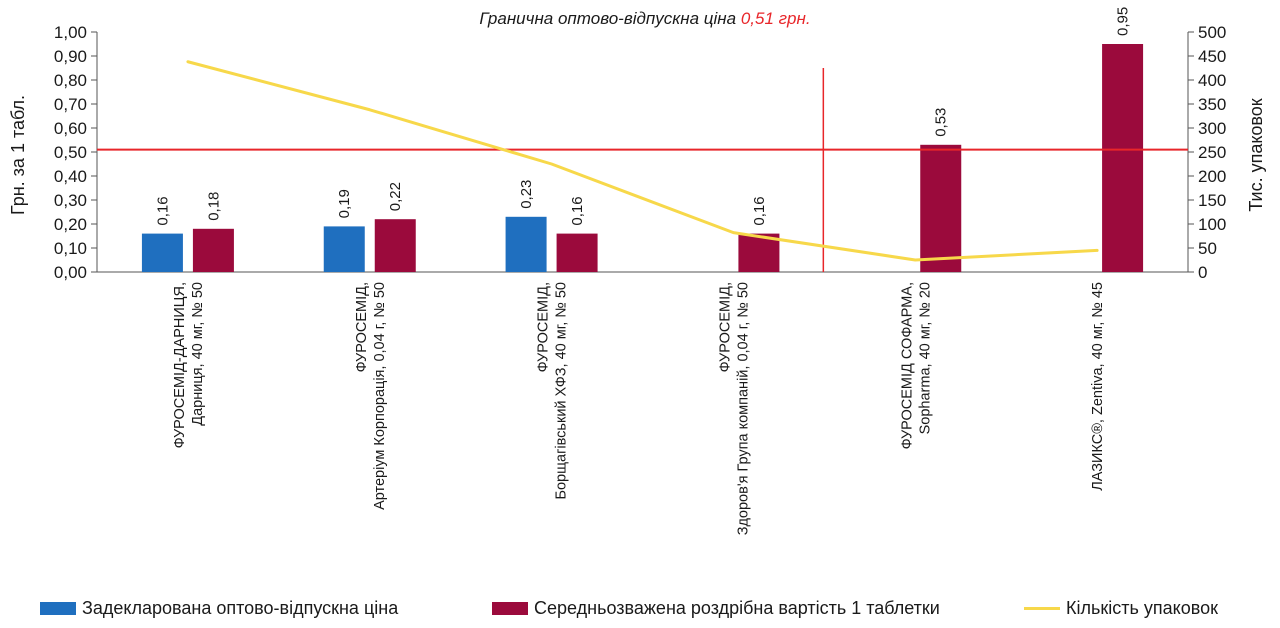 The image size is (1280, 628). I want to click on right-tick-label: 350, so click(1212, 104).